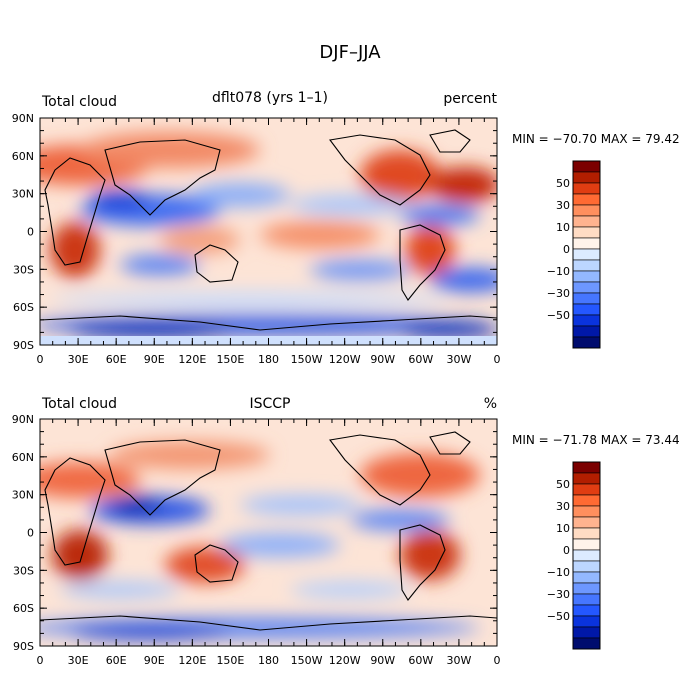 The height and width of the screenshot is (700, 700). I want to click on figure-title: DJF–JJA, so click(350, 52).